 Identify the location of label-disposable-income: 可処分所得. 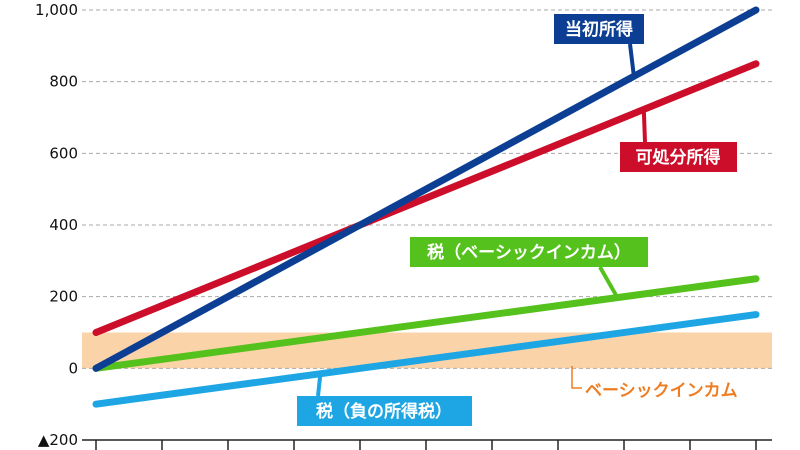
(678, 140).